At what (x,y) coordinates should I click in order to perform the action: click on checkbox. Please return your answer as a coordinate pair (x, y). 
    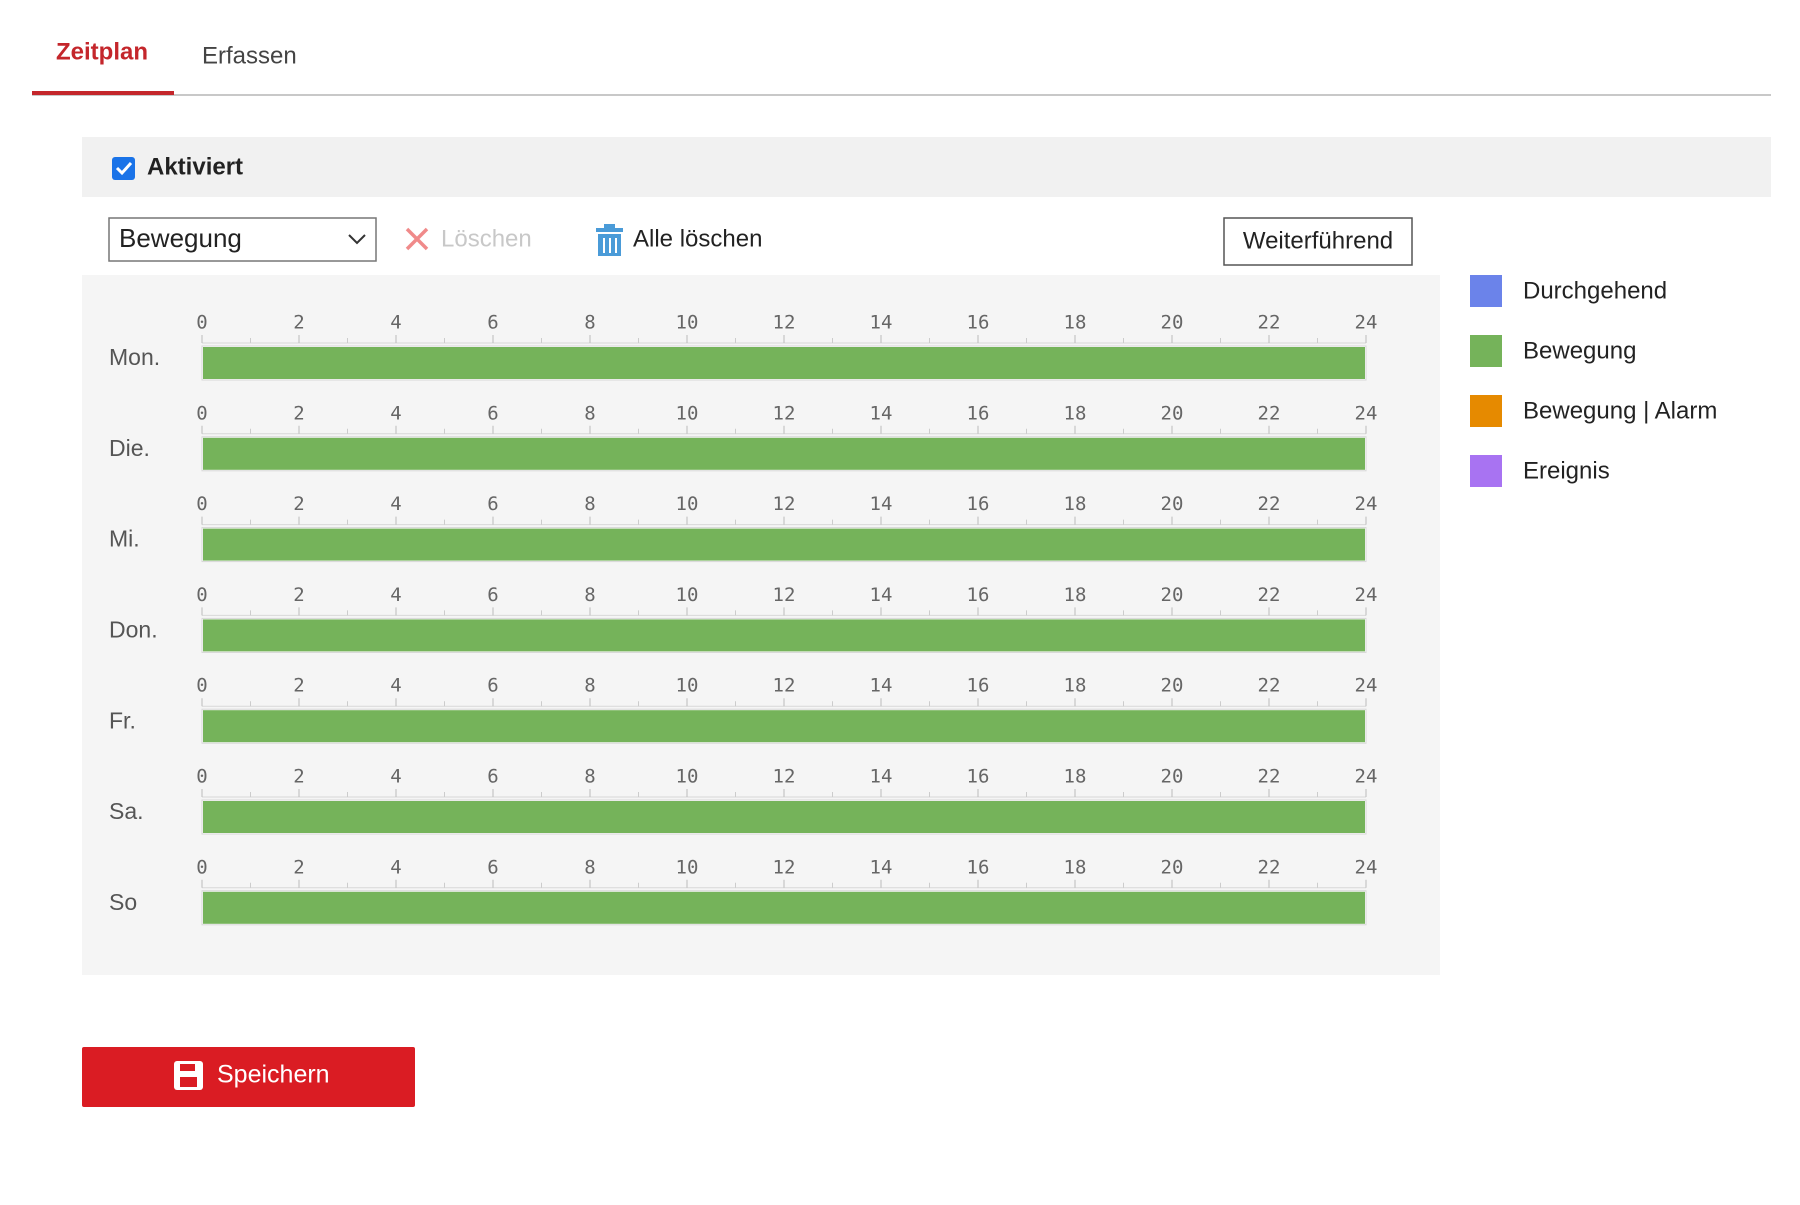
    Looking at the image, I should click on (123, 168).